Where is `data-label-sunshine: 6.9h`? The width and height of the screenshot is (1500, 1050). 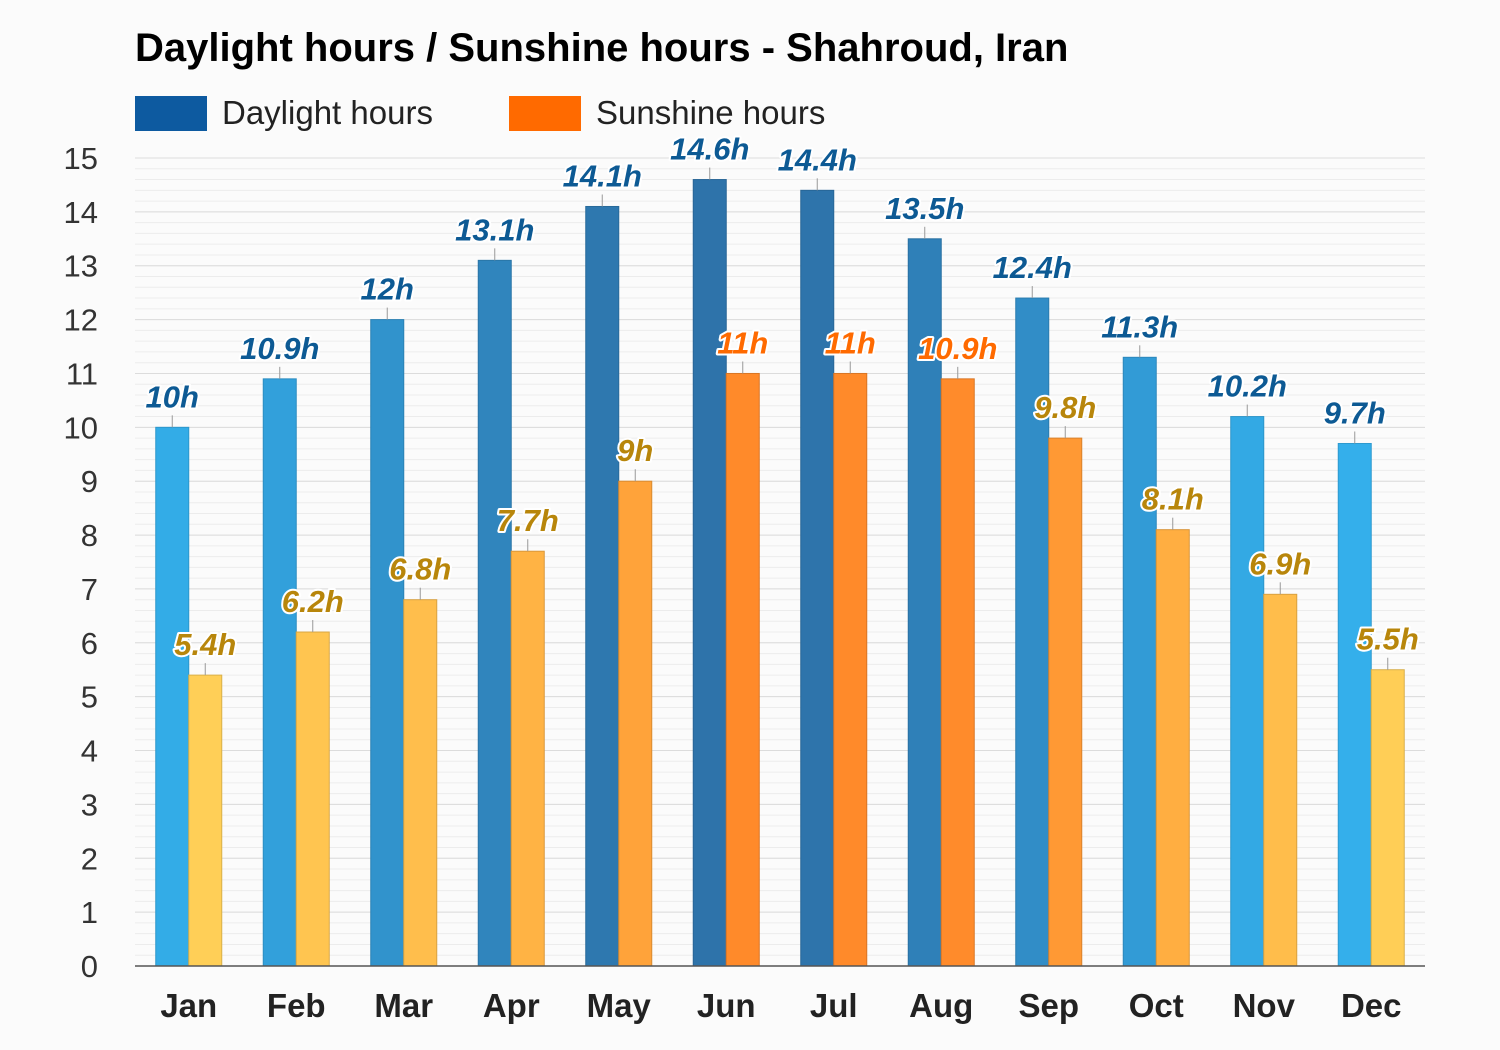 data-label-sunshine: 6.9h is located at coordinates (1280, 563).